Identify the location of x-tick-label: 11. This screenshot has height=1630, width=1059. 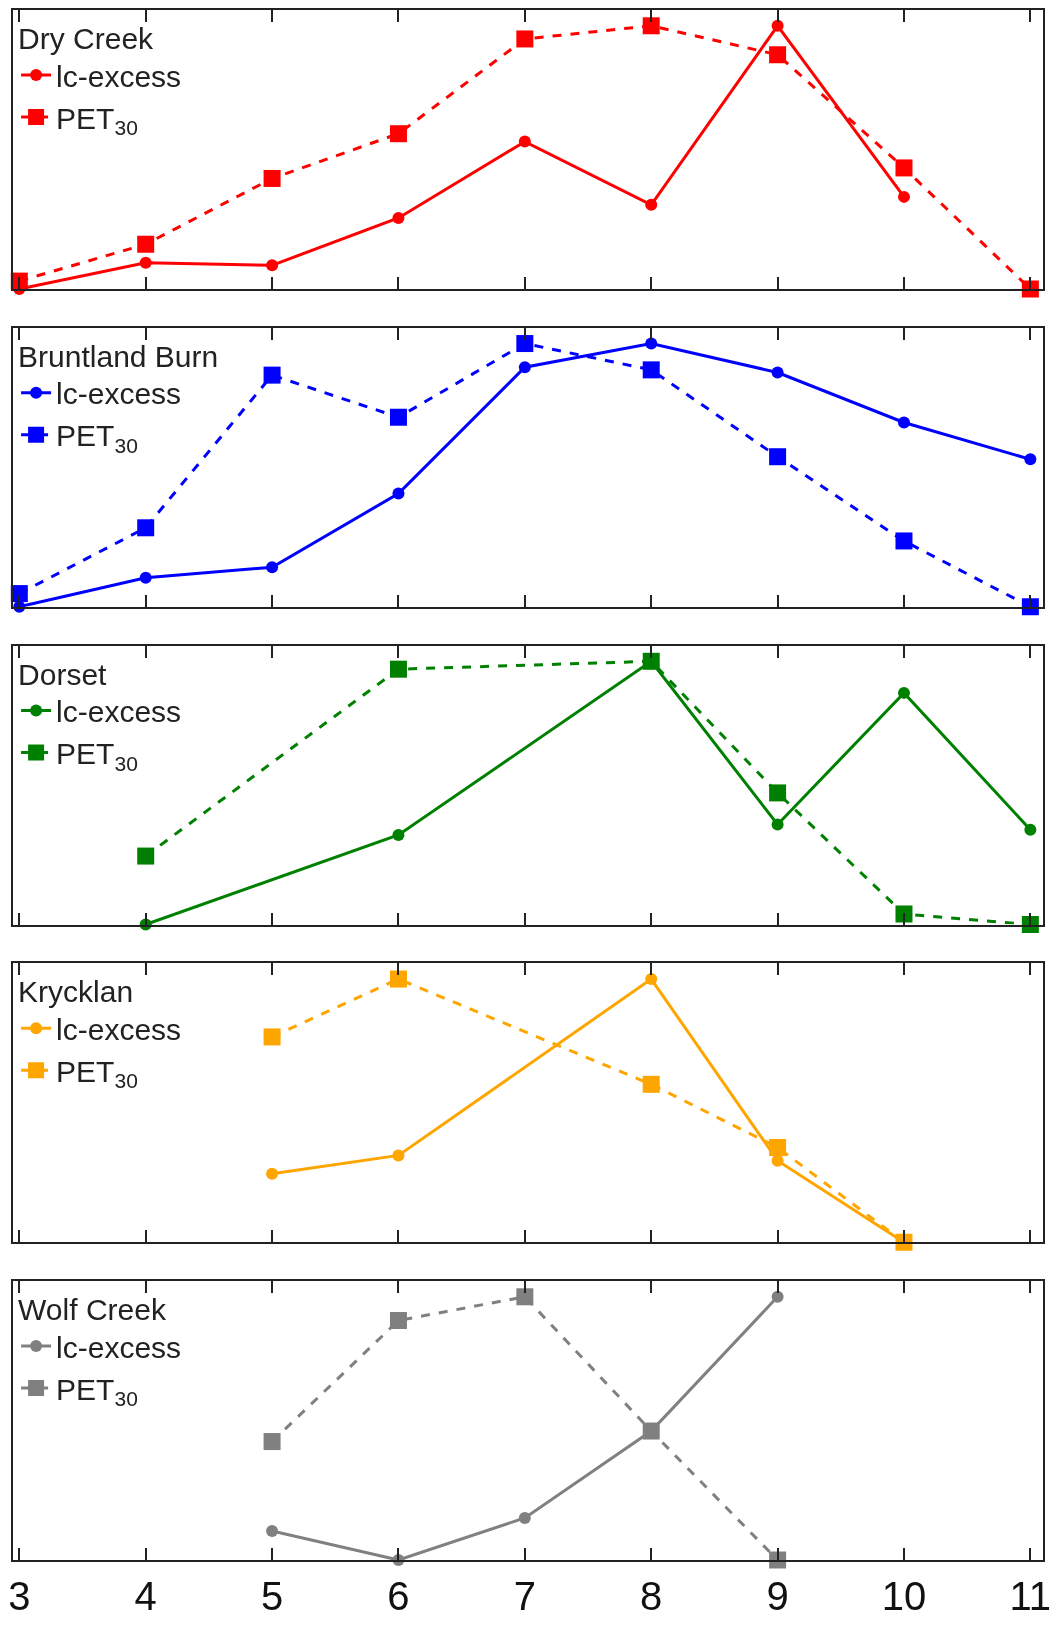
(1030, 1596).